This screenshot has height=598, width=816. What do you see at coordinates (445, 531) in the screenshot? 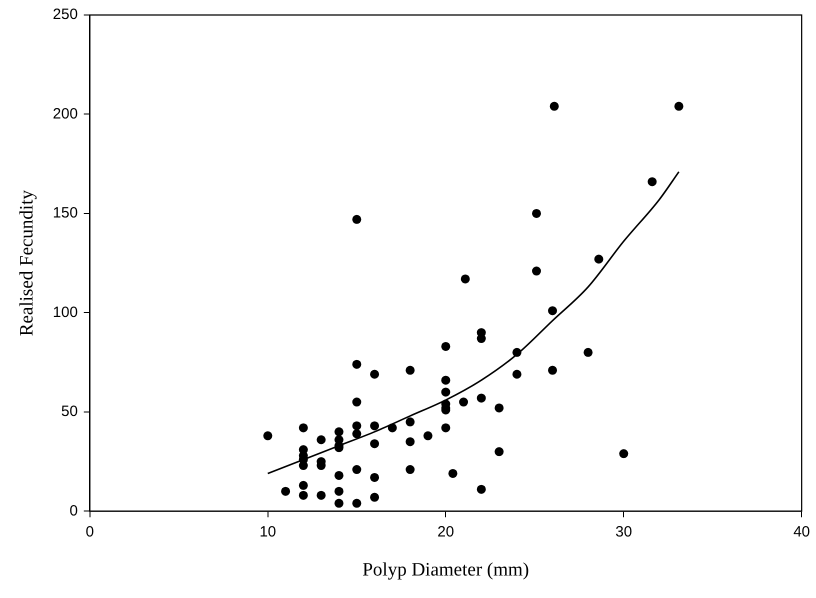
I see `x-tick-label: 20` at bounding box center [445, 531].